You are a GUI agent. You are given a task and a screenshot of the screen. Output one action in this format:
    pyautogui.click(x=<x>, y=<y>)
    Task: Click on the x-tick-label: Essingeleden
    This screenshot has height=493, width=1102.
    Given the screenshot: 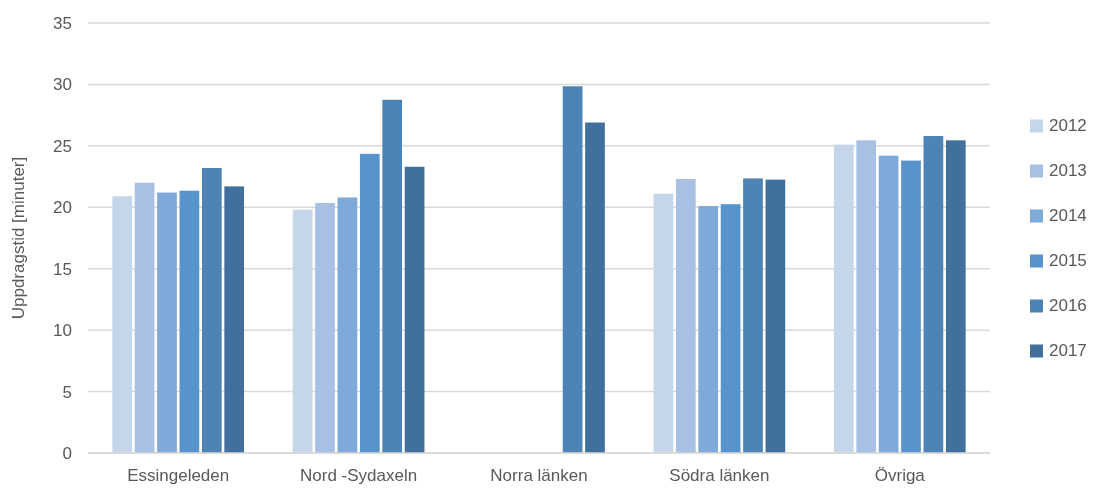 What is the action you would take?
    pyautogui.click(x=178, y=475)
    